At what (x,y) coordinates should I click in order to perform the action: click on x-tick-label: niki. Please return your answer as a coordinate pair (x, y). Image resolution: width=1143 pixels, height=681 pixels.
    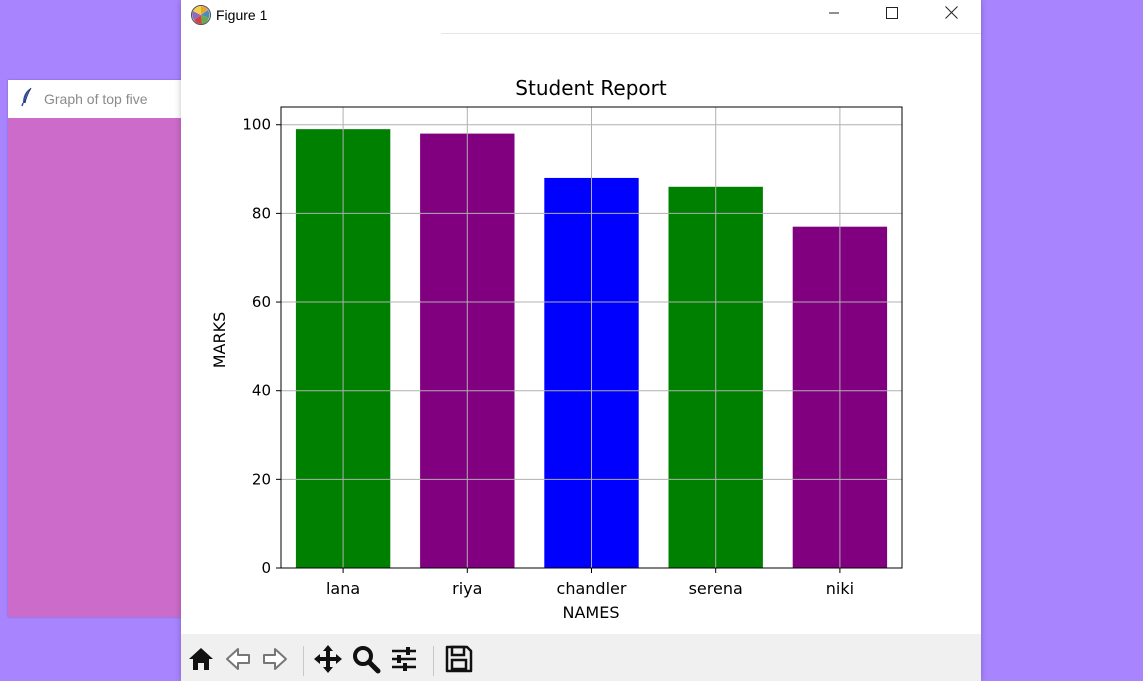
    Looking at the image, I should click on (840, 588).